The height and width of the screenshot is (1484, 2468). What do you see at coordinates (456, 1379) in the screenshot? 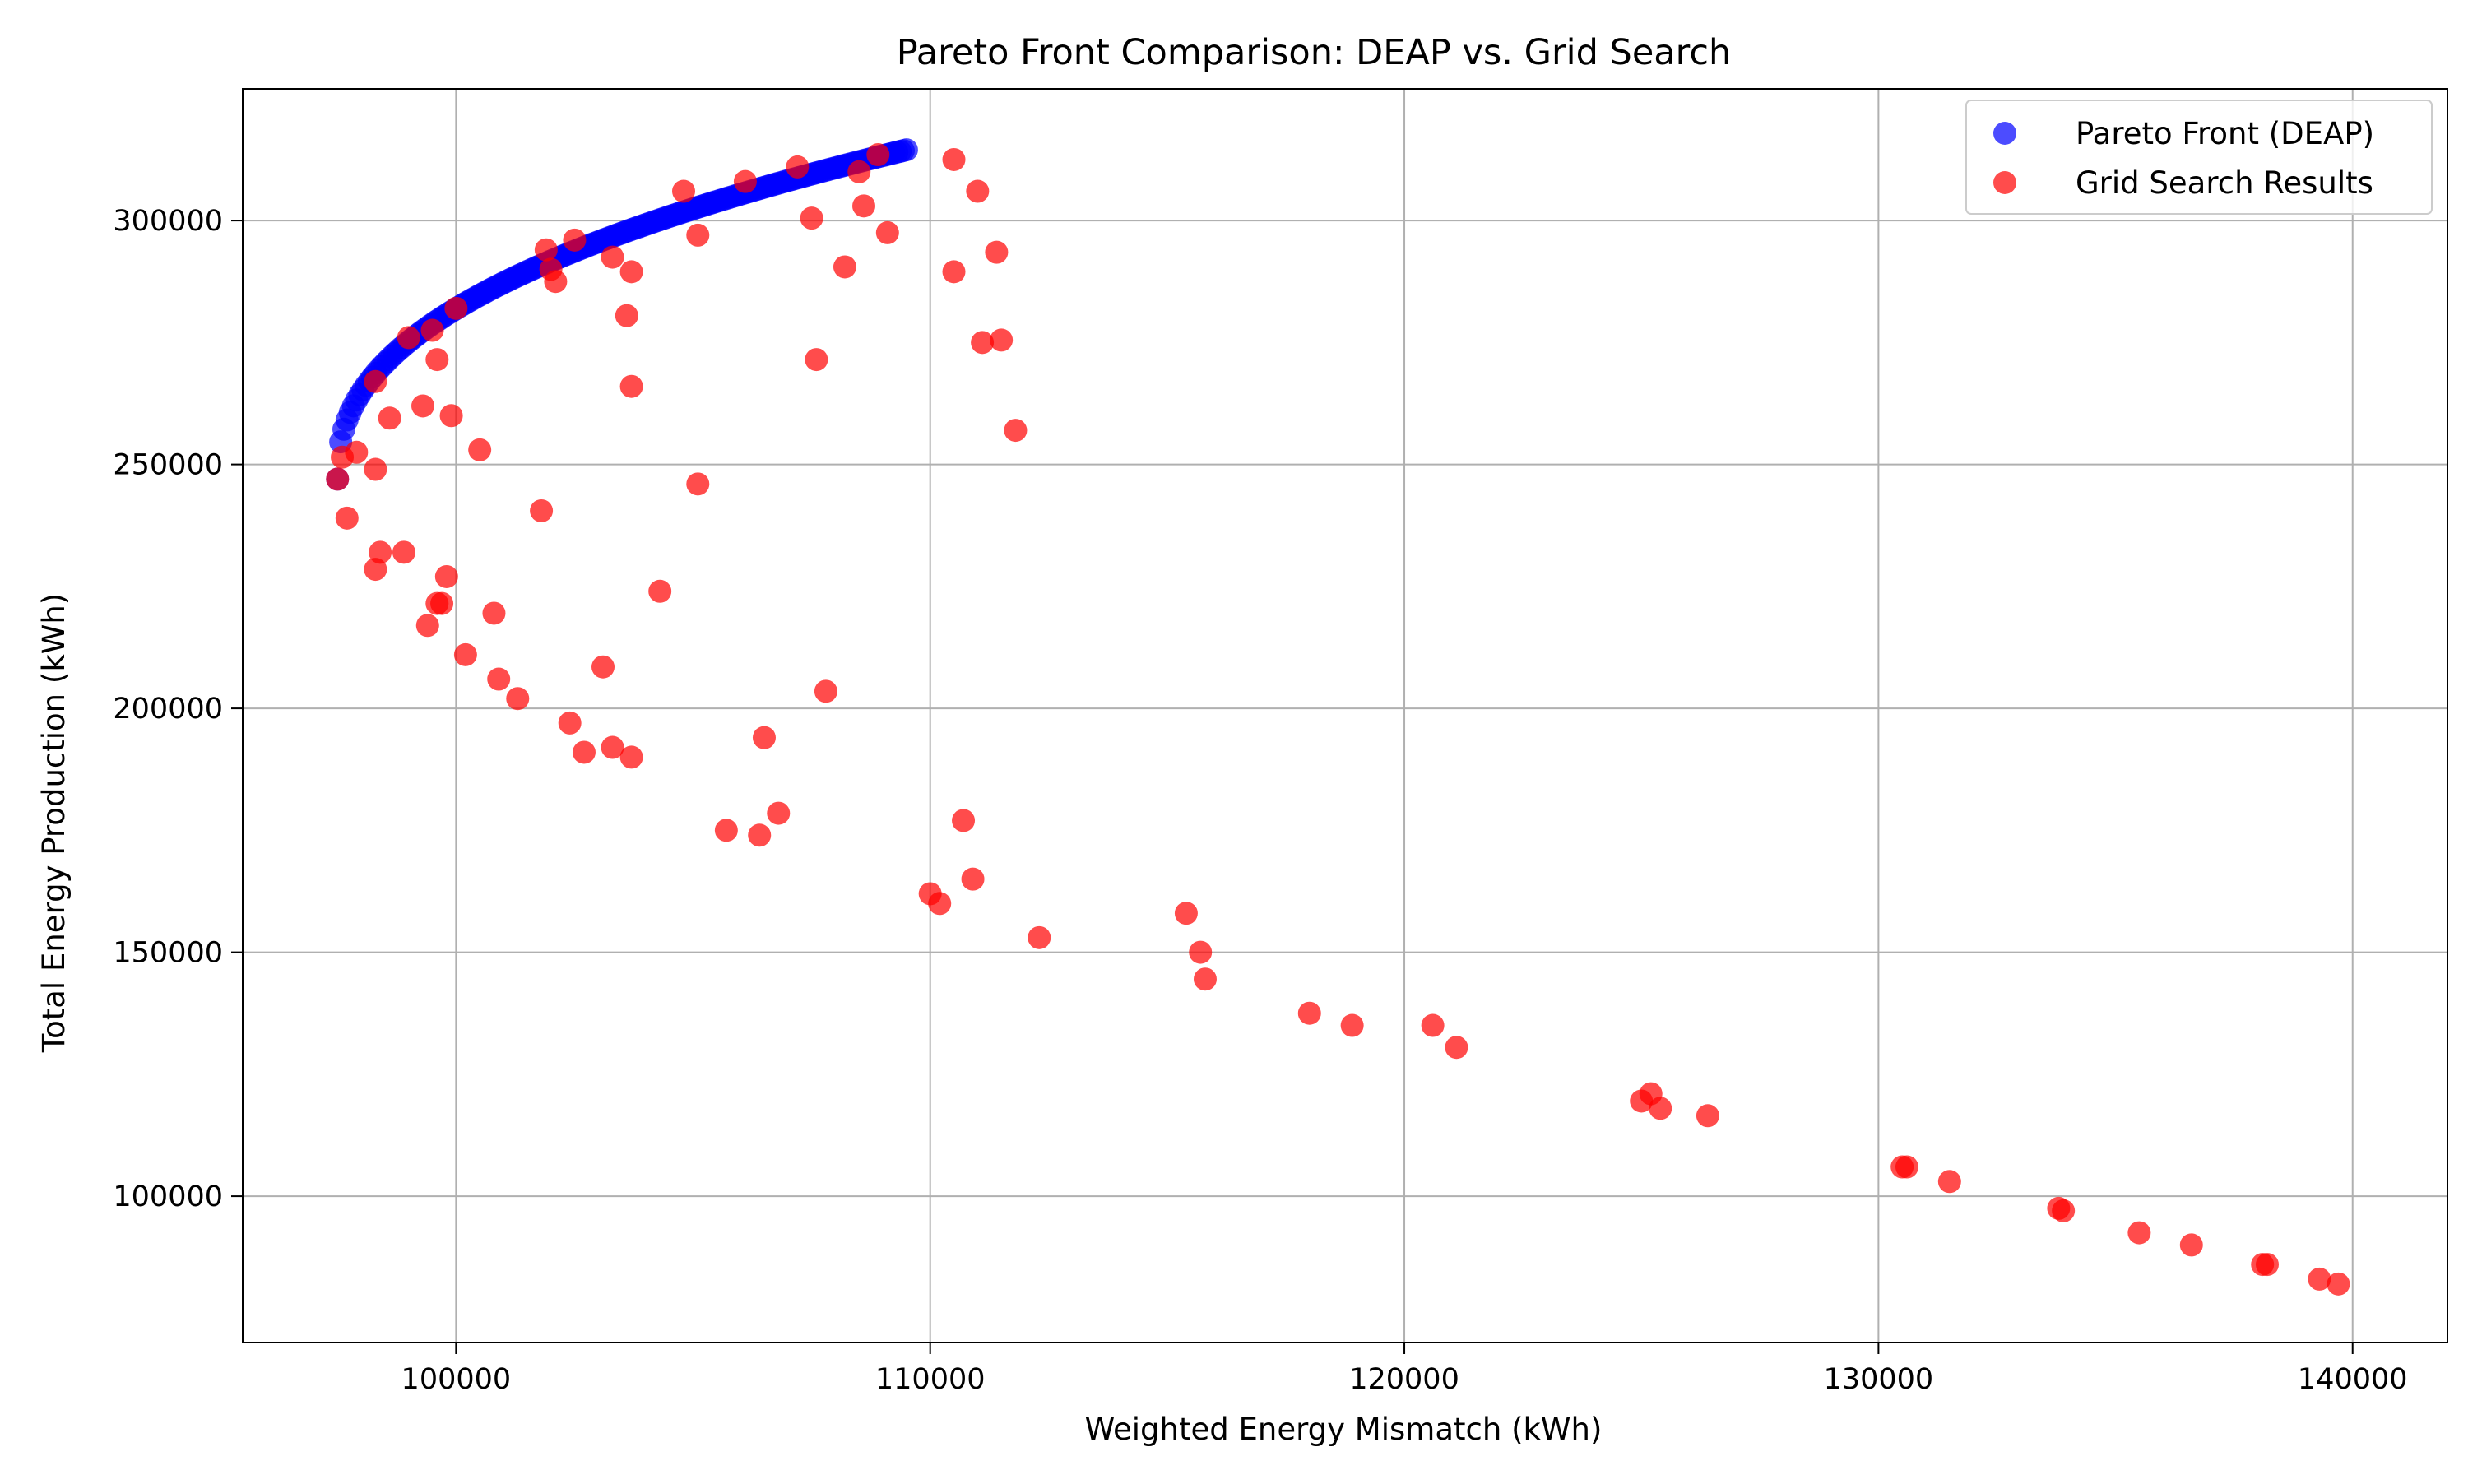
I see `x-tick-label: 100000` at bounding box center [456, 1379].